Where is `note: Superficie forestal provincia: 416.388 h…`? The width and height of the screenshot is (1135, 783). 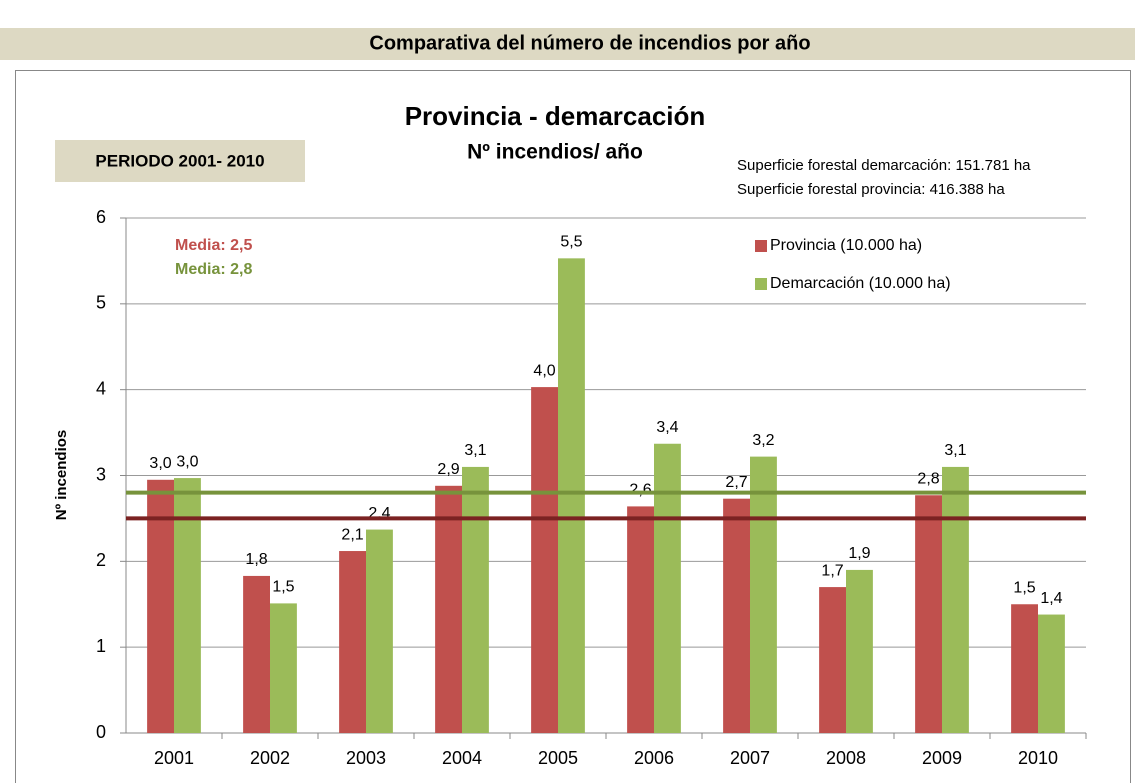
note: Superficie forestal provincia: 416.388 h… is located at coordinates (871, 189).